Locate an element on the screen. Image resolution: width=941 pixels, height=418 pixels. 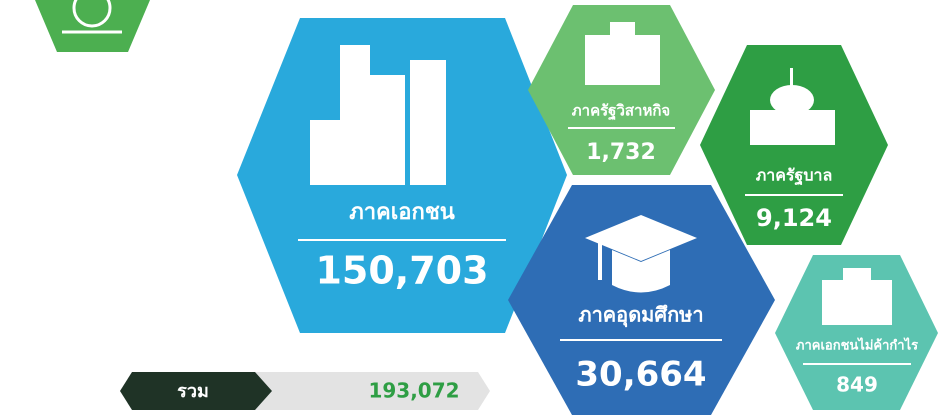
sector-label: ภาครัฐบาล is located at coordinates (794, 176).